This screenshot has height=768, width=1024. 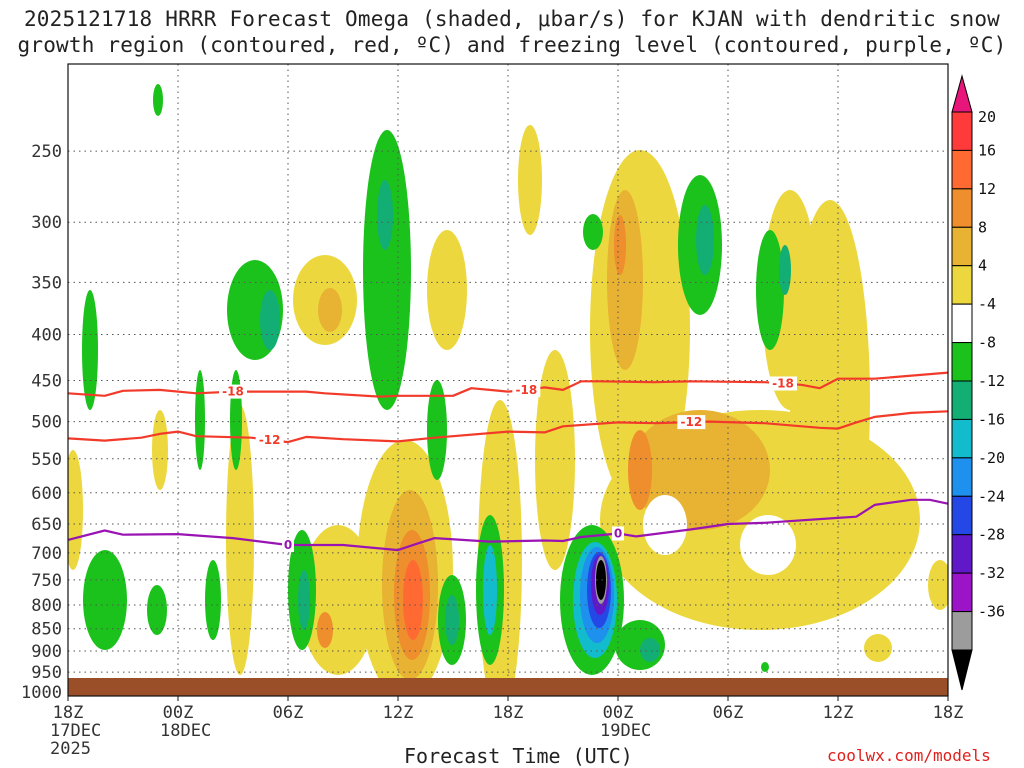 What do you see at coordinates (46, 152) in the screenshot?
I see `y-tick-label: 250` at bounding box center [46, 152].